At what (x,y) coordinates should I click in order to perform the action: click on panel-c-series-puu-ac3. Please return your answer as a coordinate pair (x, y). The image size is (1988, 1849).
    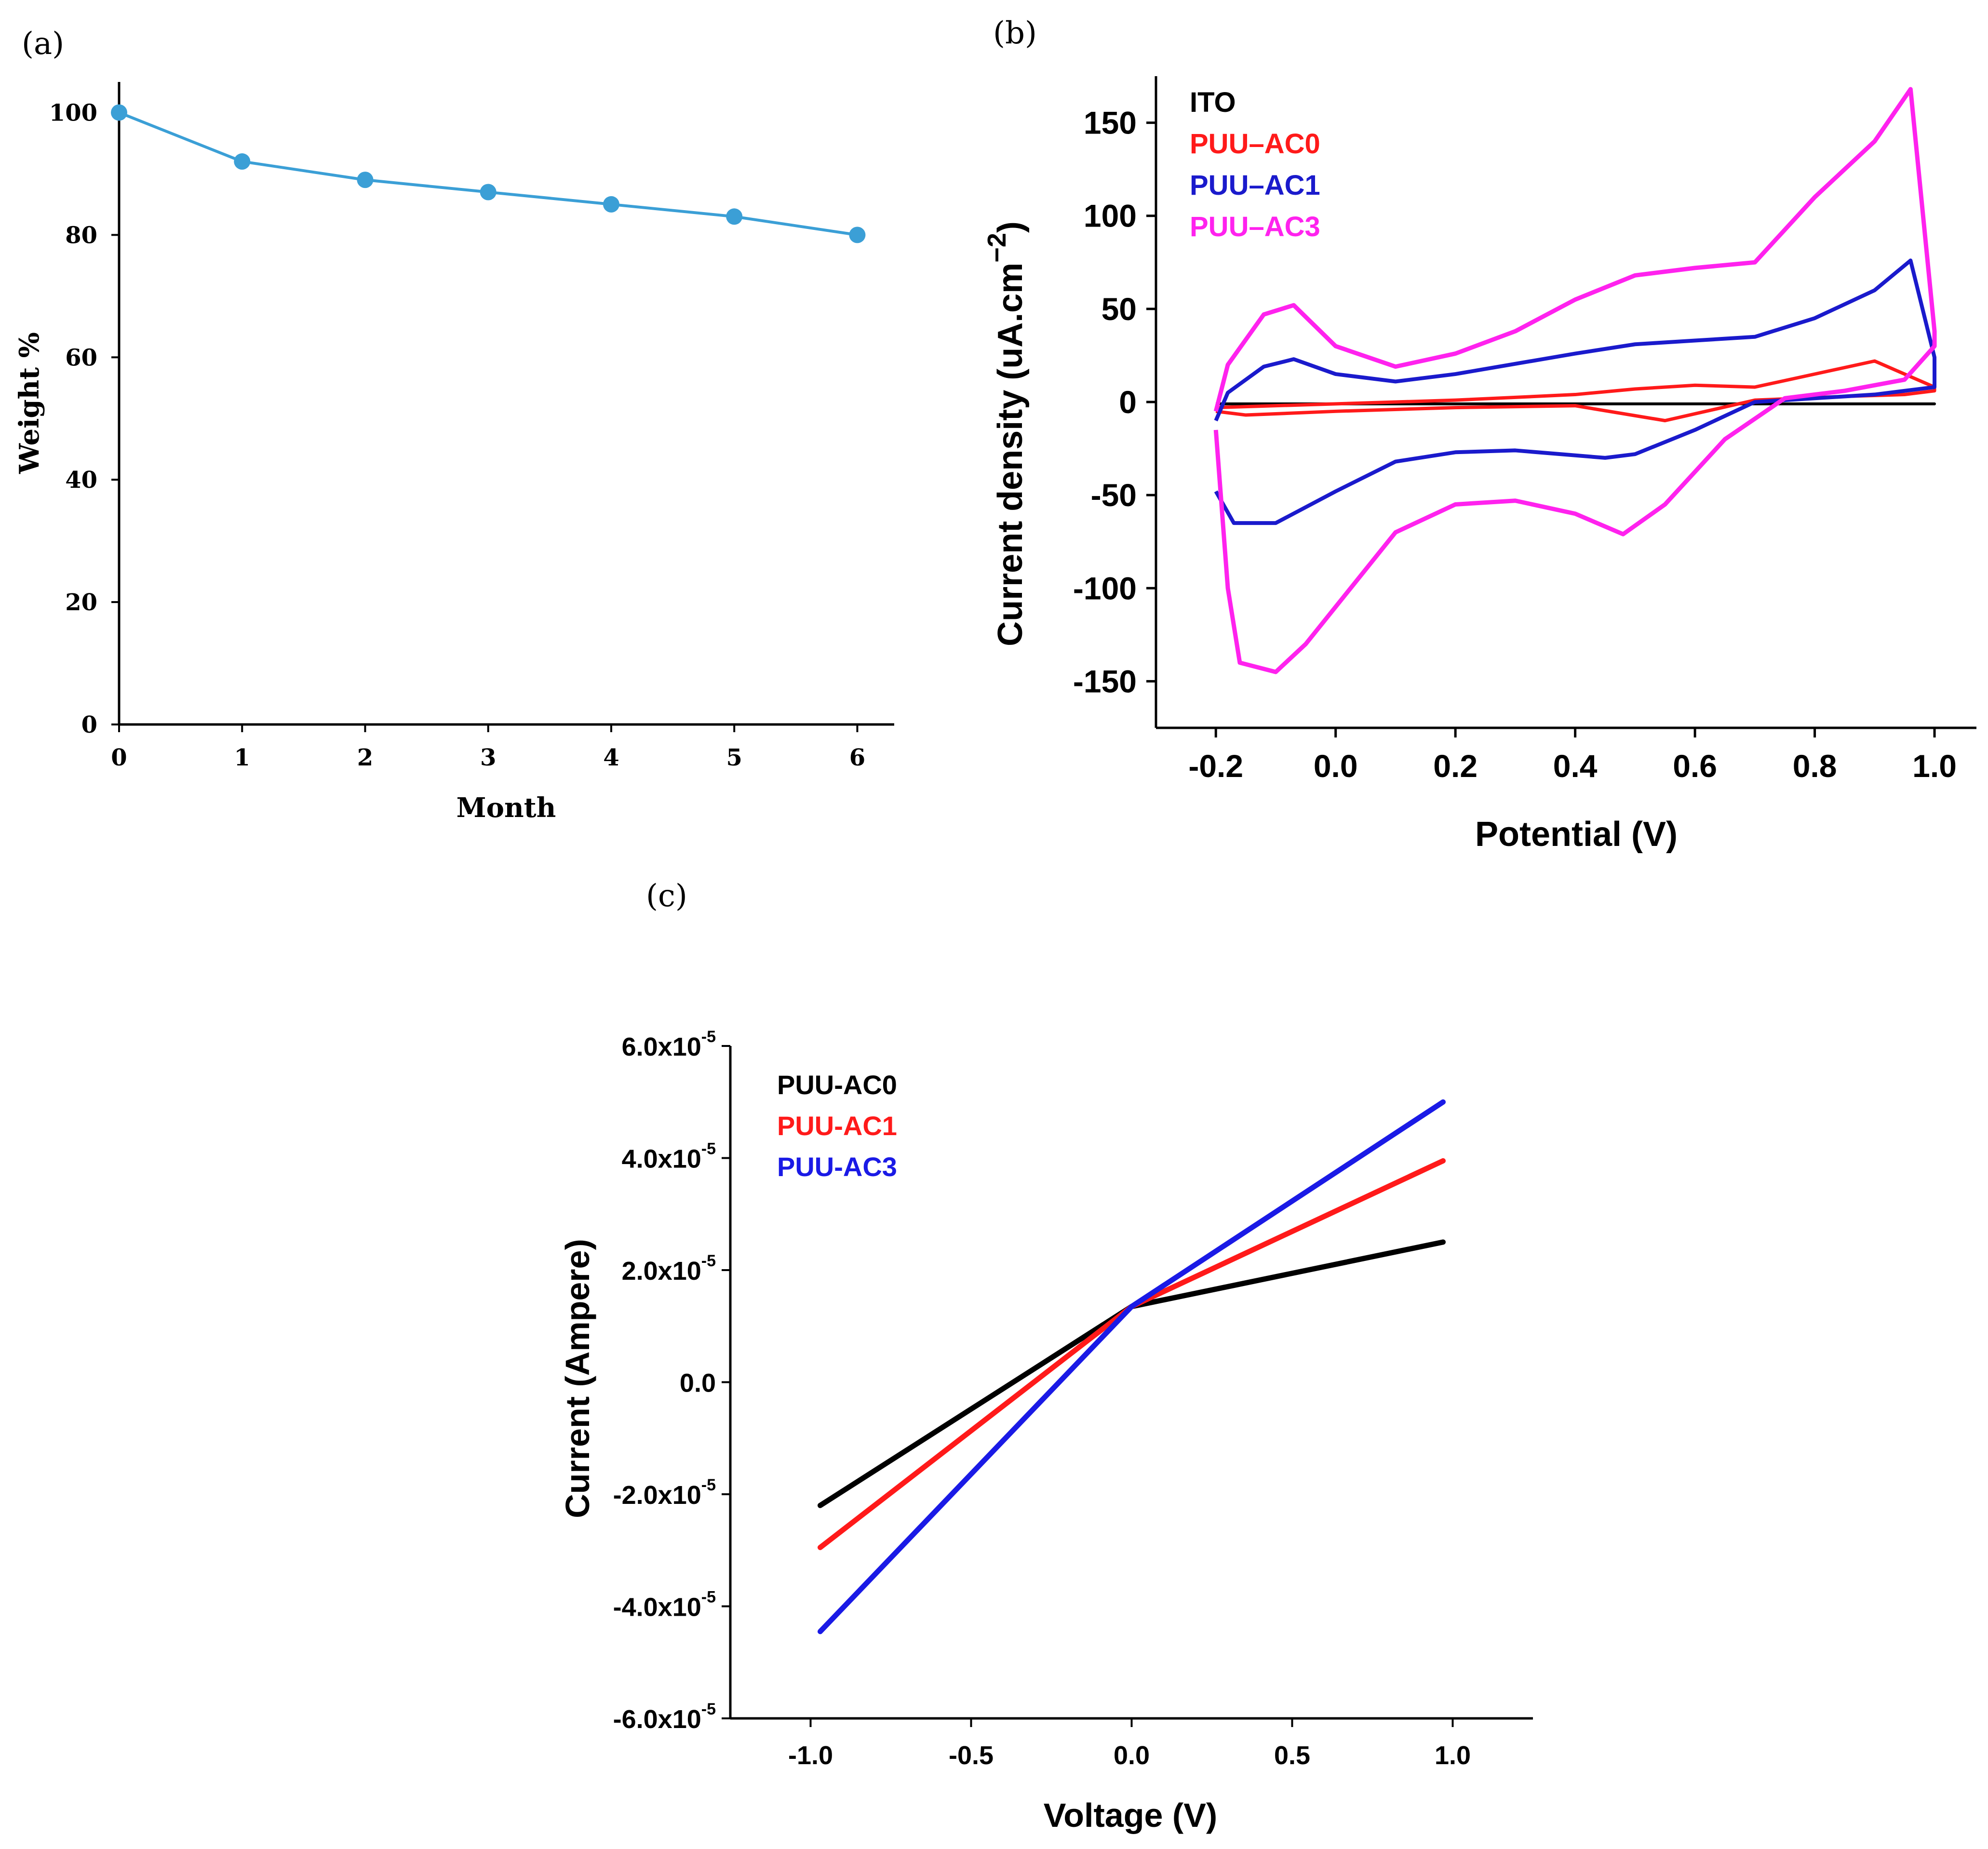
    Looking at the image, I should click on (1131, 1367).